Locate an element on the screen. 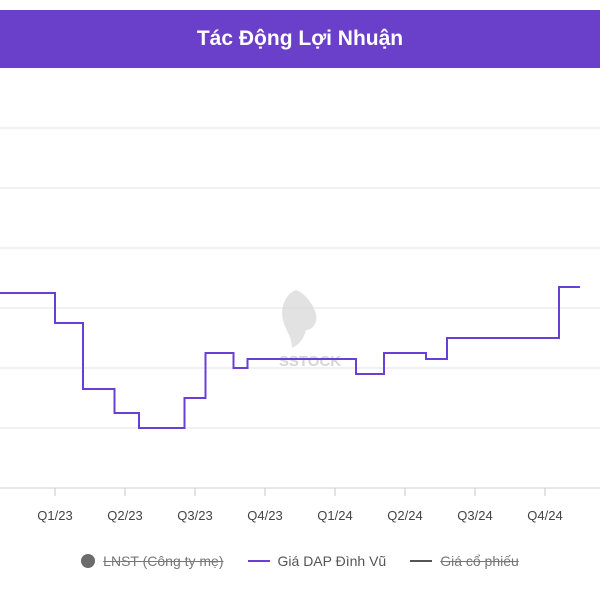  watermark-text: SSTOCK is located at coordinates (310, 361).